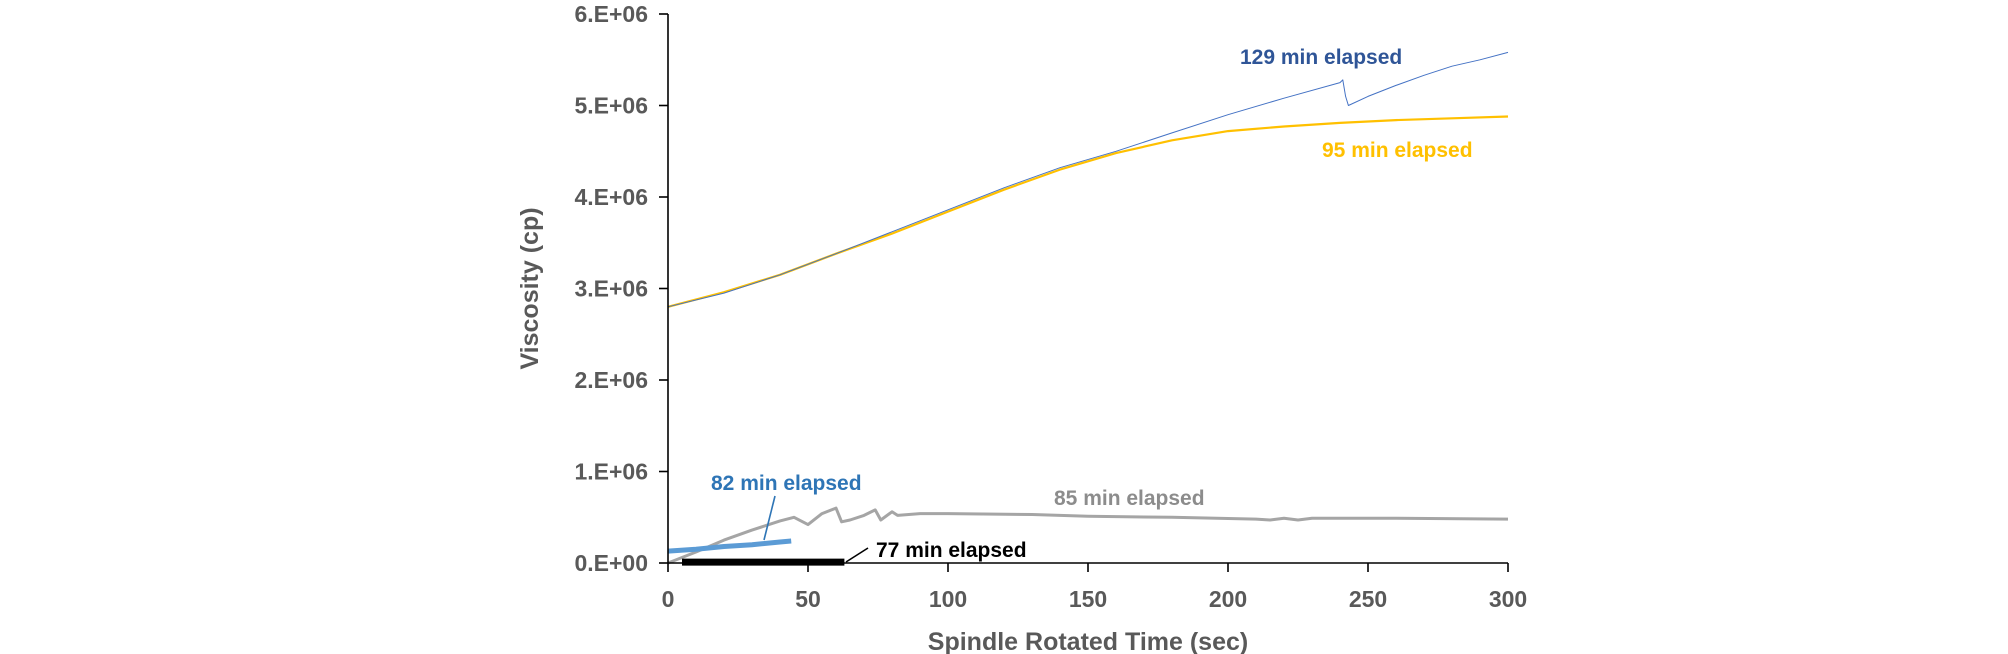  Describe the element at coordinates (1508, 599) in the screenshot. I see `x-tick-label: 300` at that location.